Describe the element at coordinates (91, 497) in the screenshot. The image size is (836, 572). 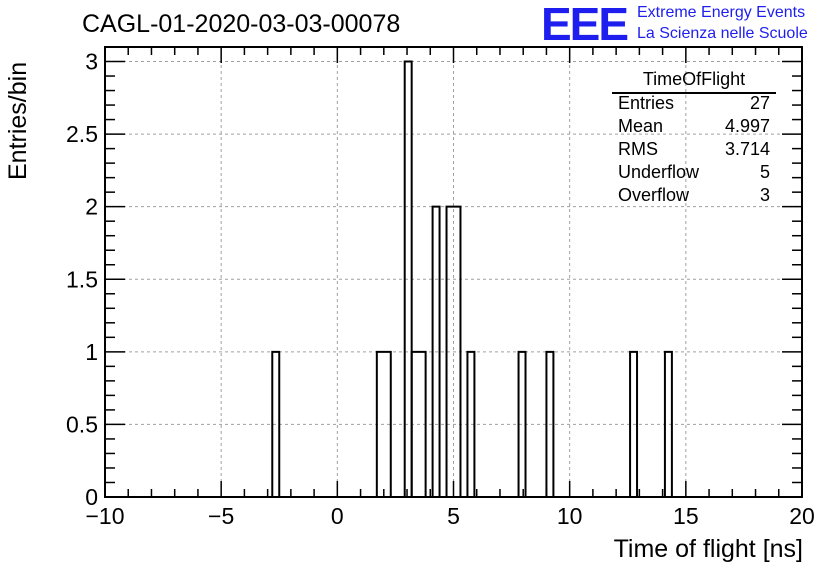
I see `y-tick-label: 0` at that location.